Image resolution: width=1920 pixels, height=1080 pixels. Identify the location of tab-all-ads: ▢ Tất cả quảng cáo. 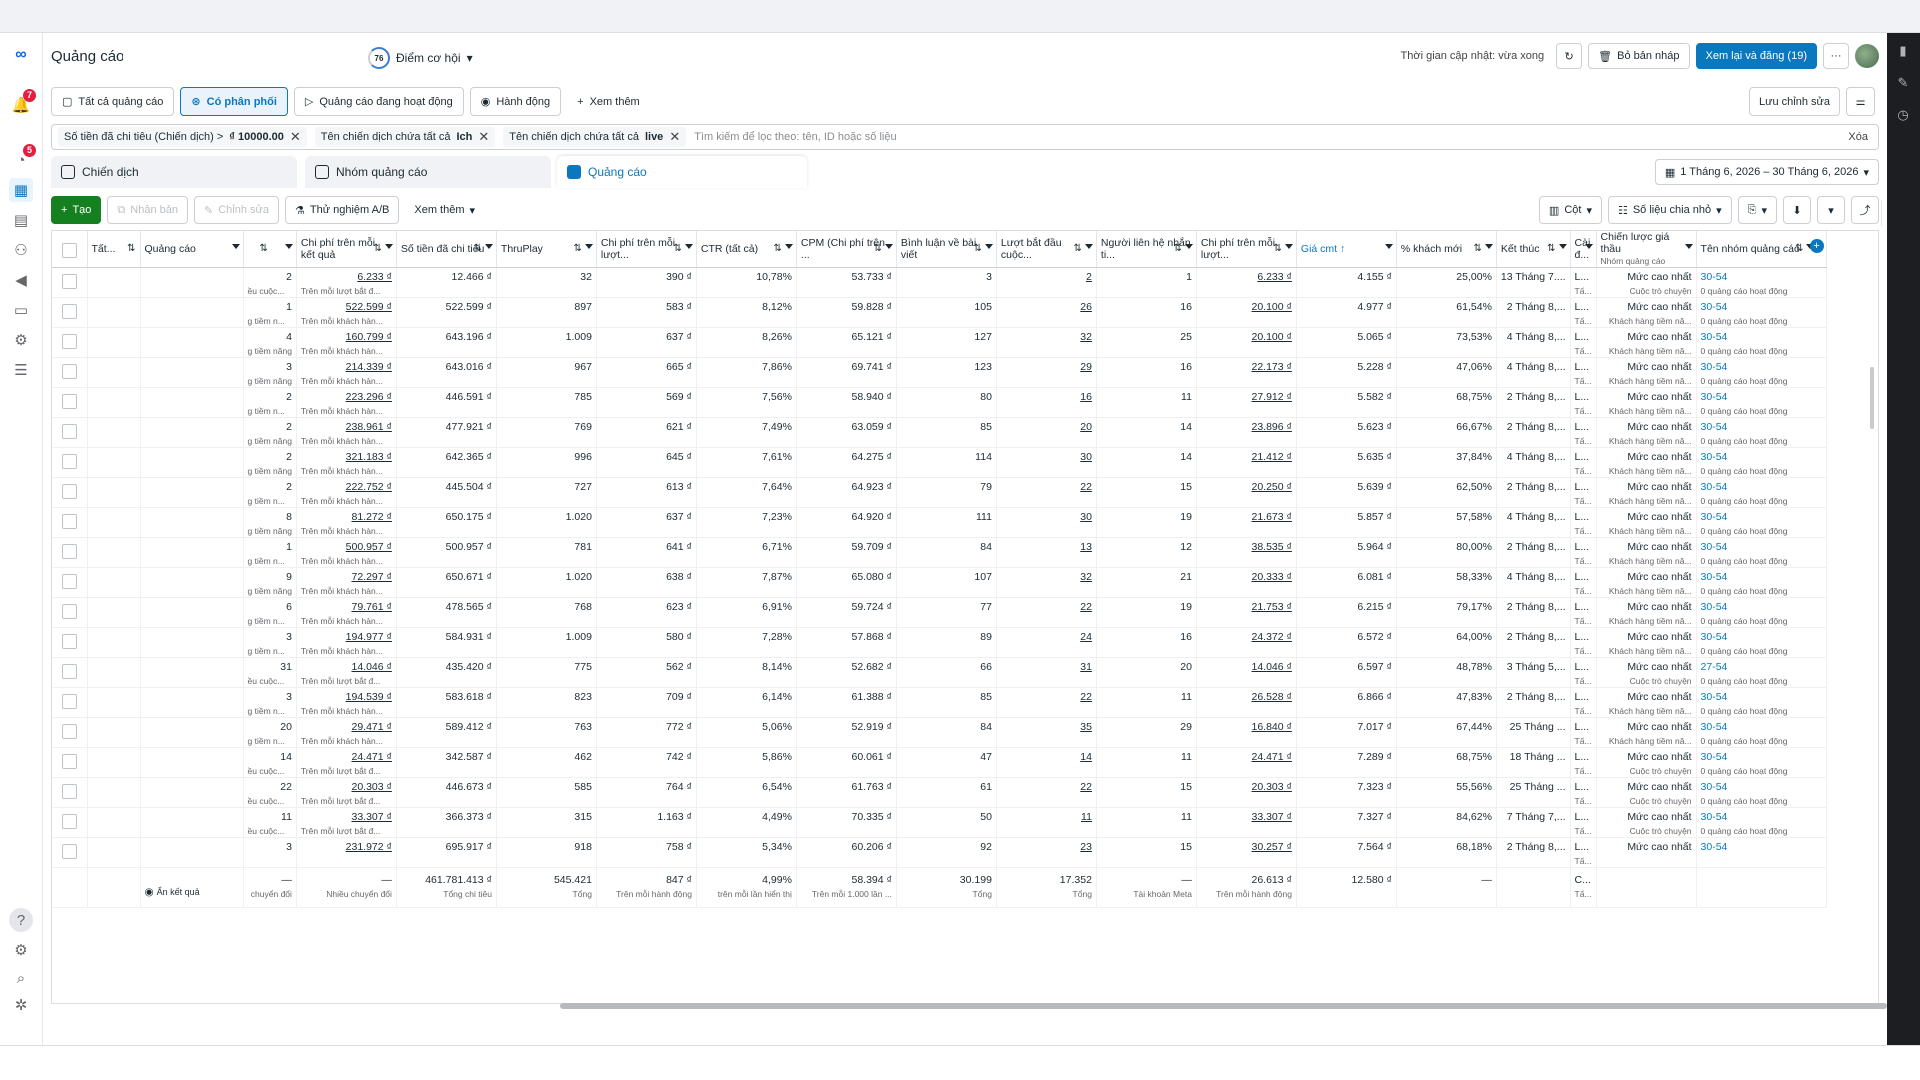
(113, 101).